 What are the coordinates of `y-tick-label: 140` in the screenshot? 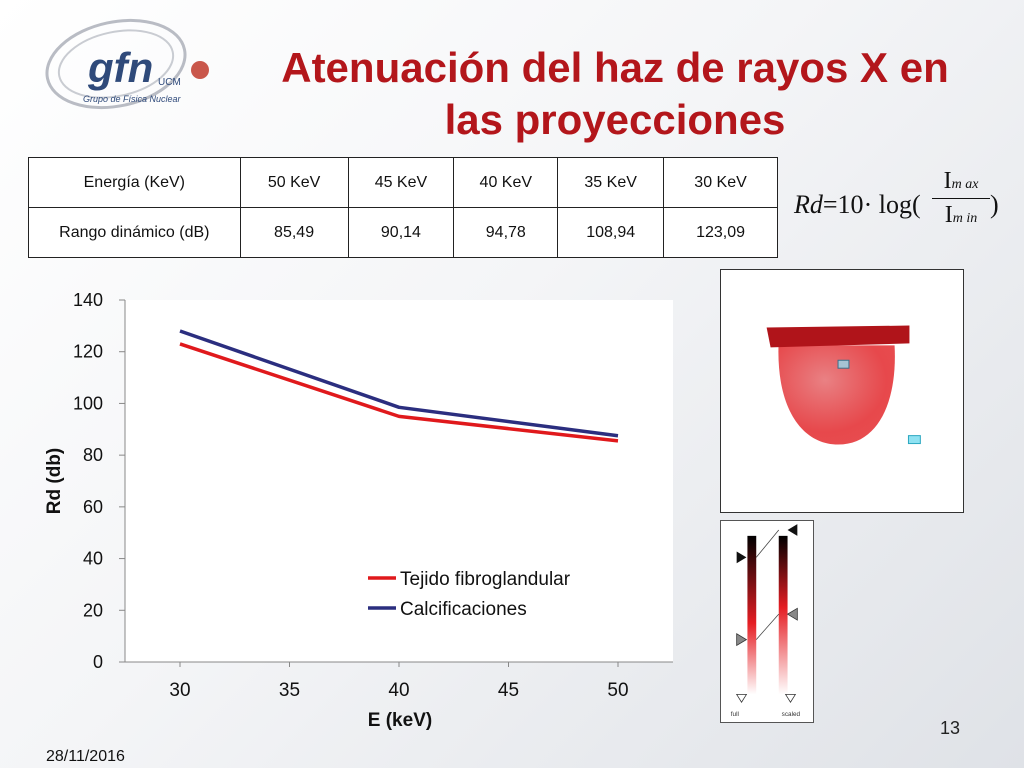 It's located at (88, 300).